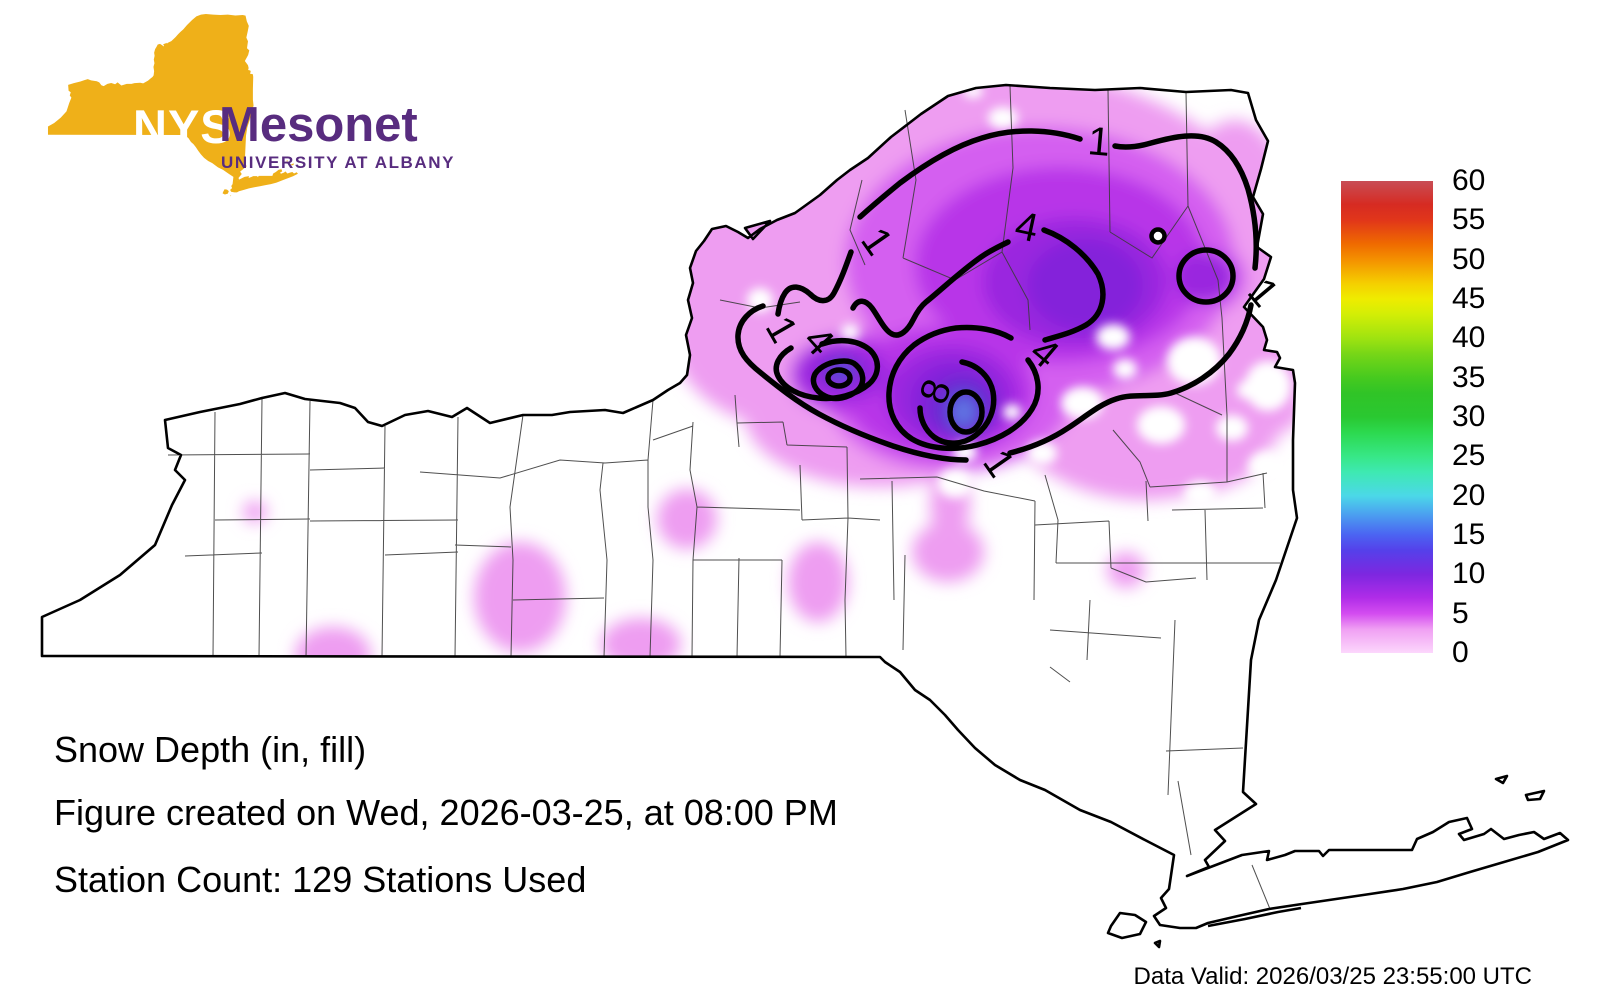 This screenshot has width=1600, height=1000. I want to click on contour-lines, so click(997, 295).